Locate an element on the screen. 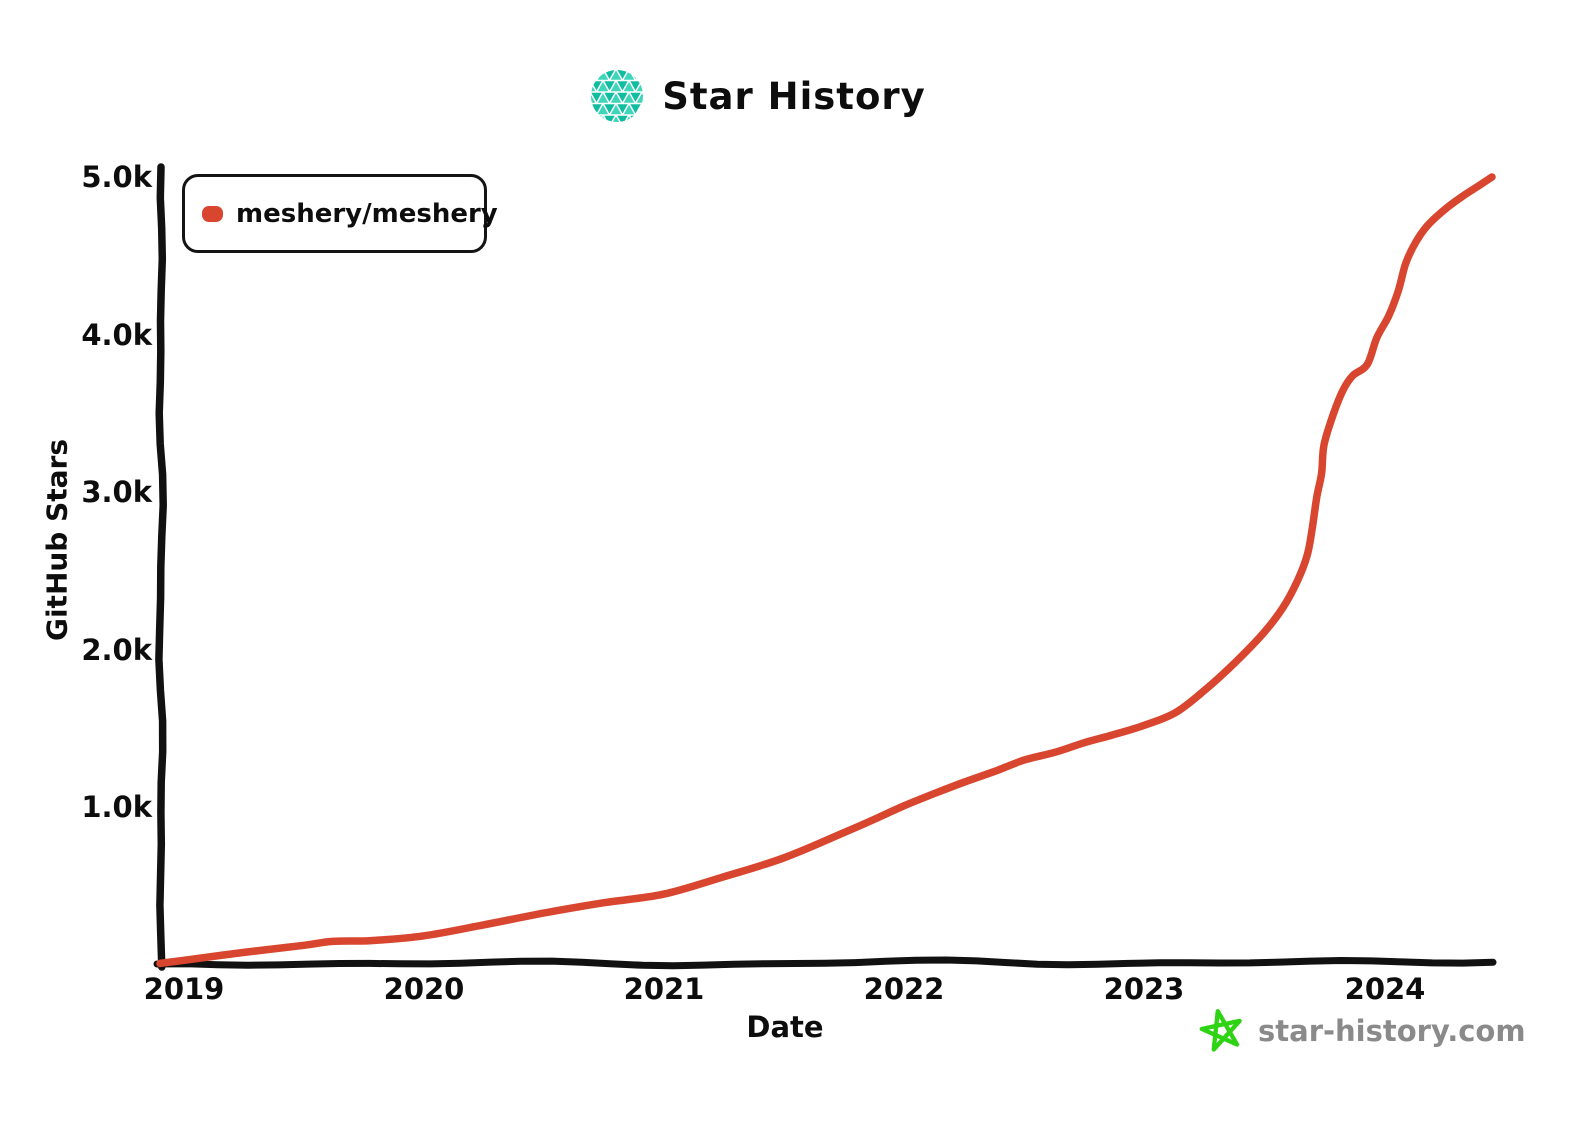 The width and height of the screenshot is (1576, 1137). x-tick-2023: 2023 is located at coordinates (1144, 989).